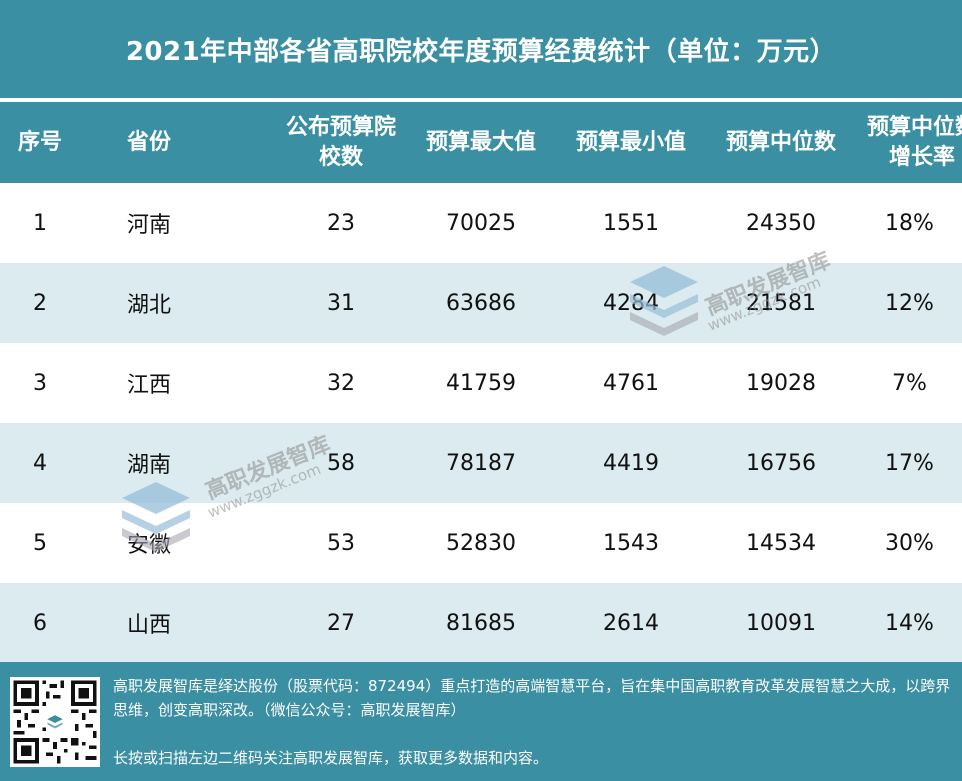 The width and height of the screenshot is (962, 781). I want to click on table-row: 4 湖南 58 78187 4419 16756 17%, so click(481, 463).